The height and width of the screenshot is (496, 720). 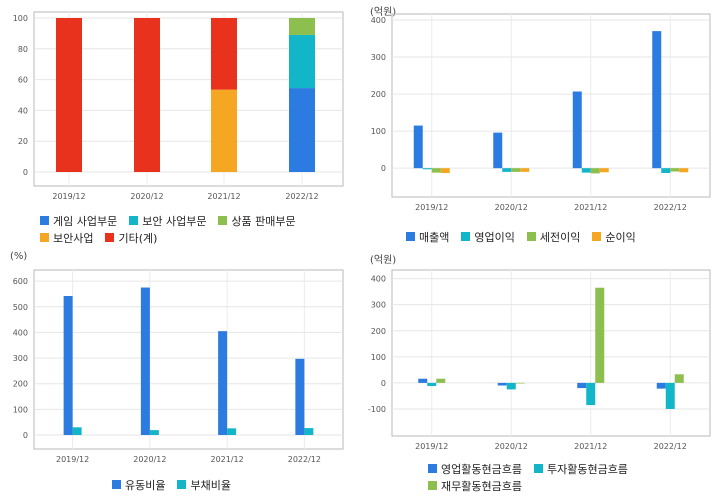 I want to click on legend-row: 매출액 영업이익 세전이익 순이익, so click(x=521, y=236).